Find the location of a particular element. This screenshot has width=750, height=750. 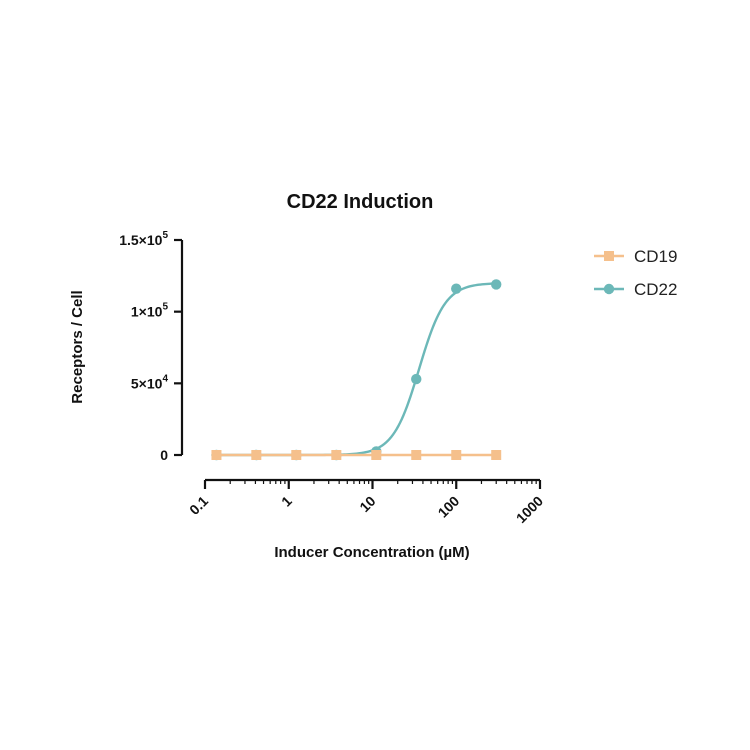

y-tick-label: 5×10⁴ is located at coordinates (150, 382).